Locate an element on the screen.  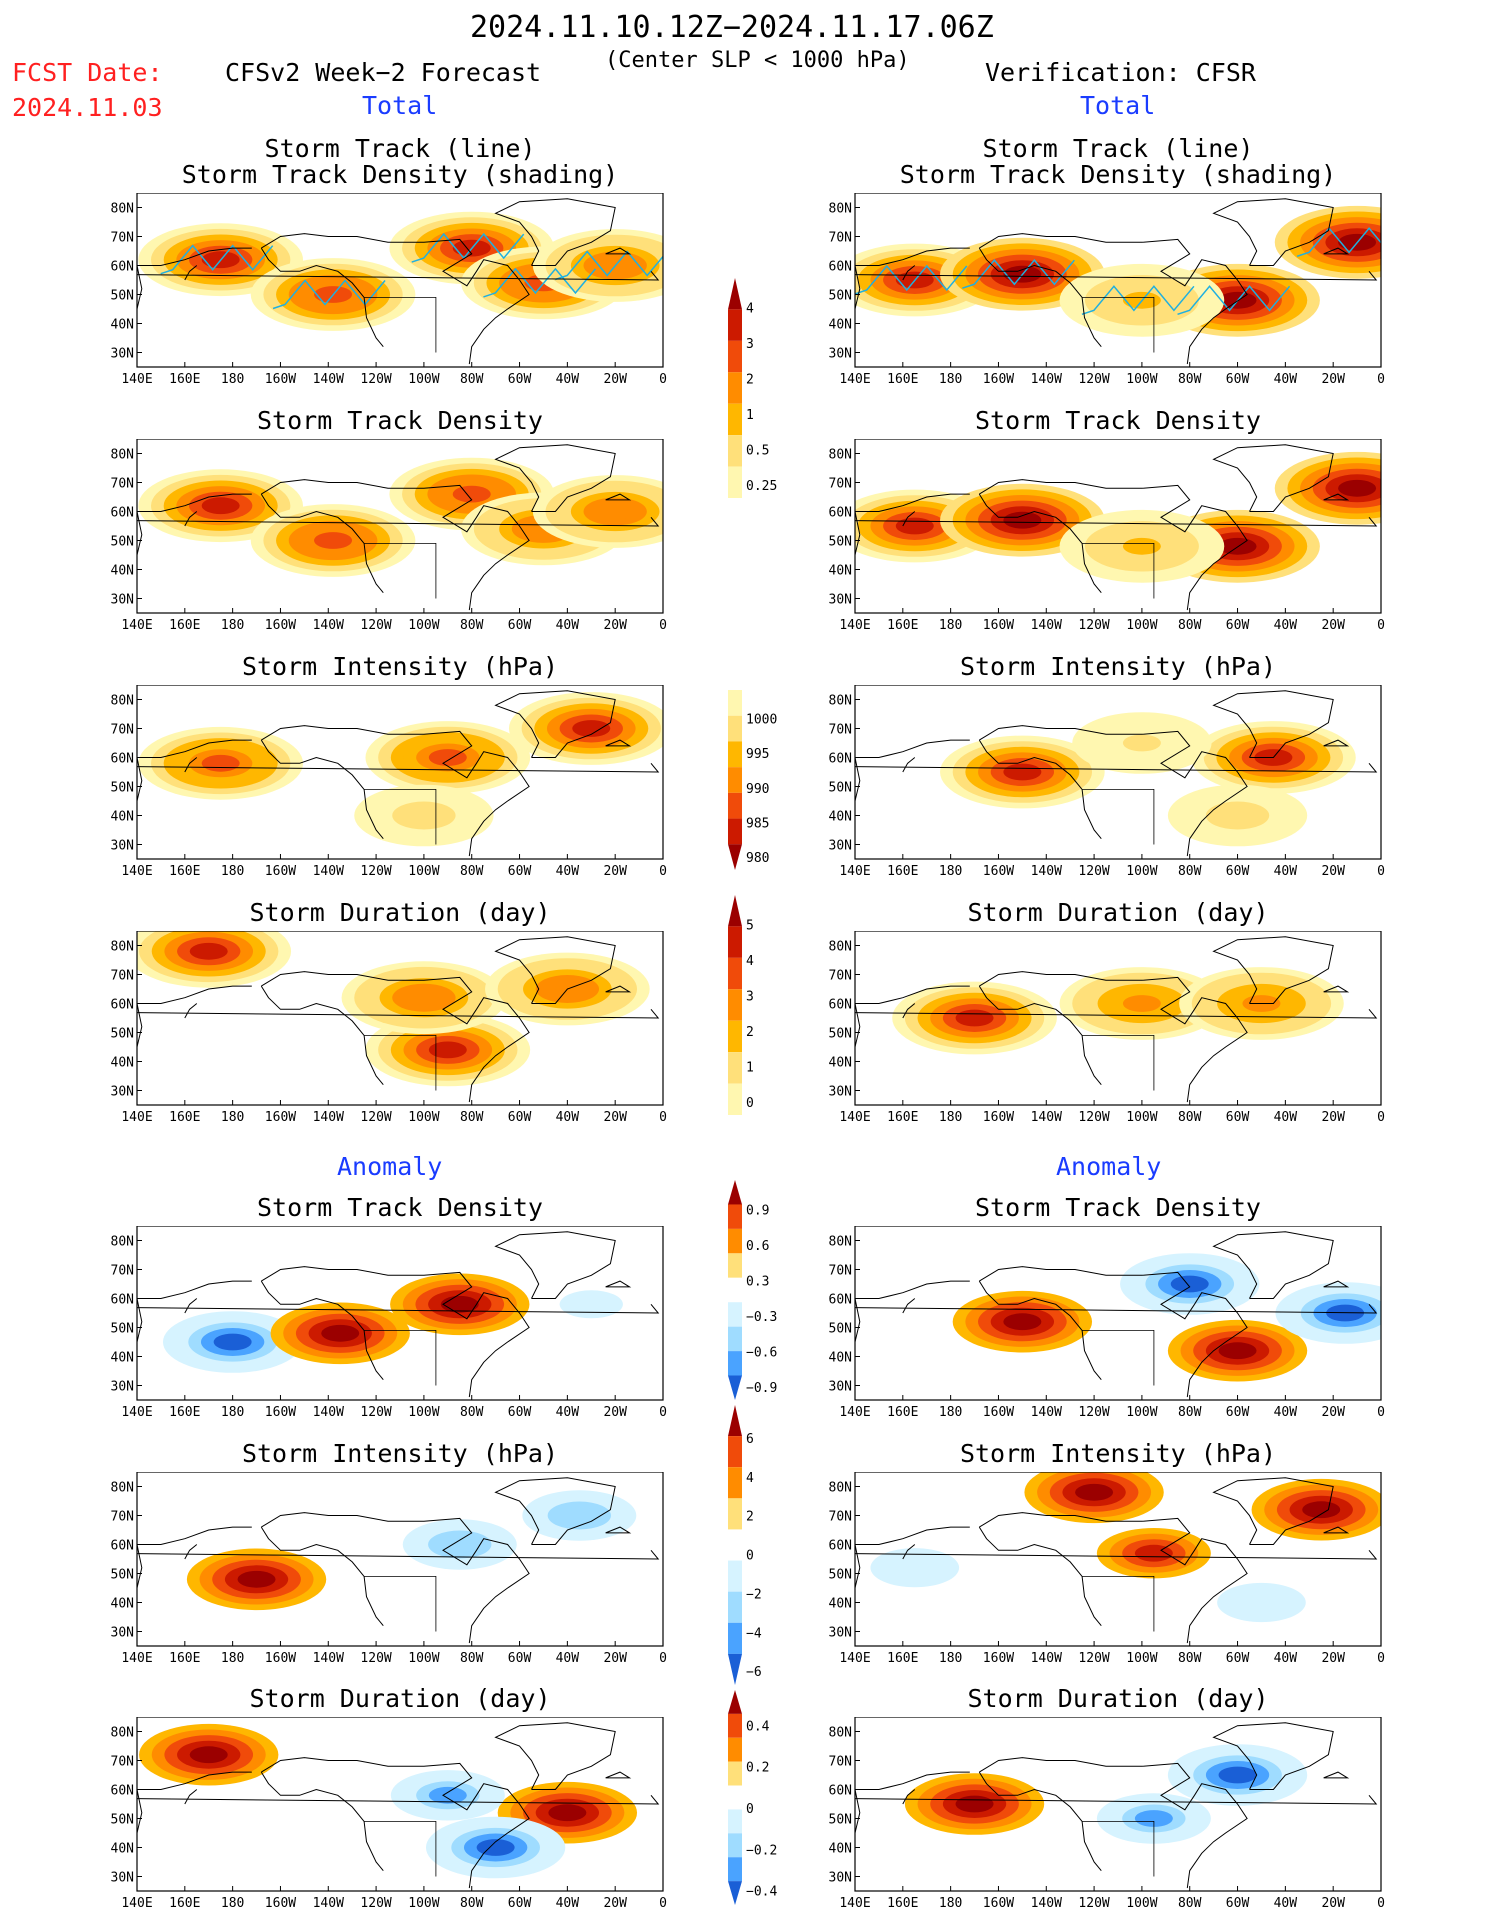
colorbar-tick-label: 0 is located at coordinates (750, 1809).